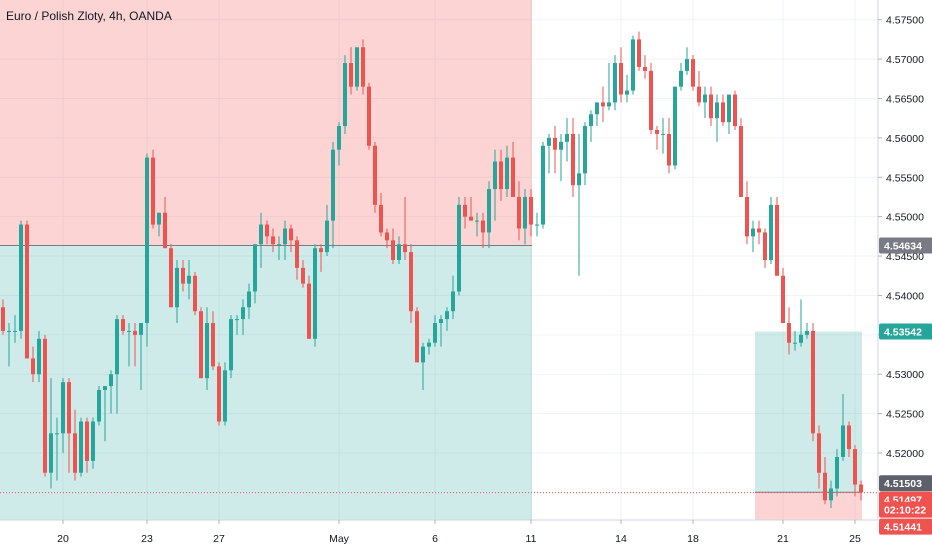 The image size is (932, 550). What do you see at coordinates (855, 539) in the screenshot?
I see `time-tick-label: 25` at bounding box center [855, 539].